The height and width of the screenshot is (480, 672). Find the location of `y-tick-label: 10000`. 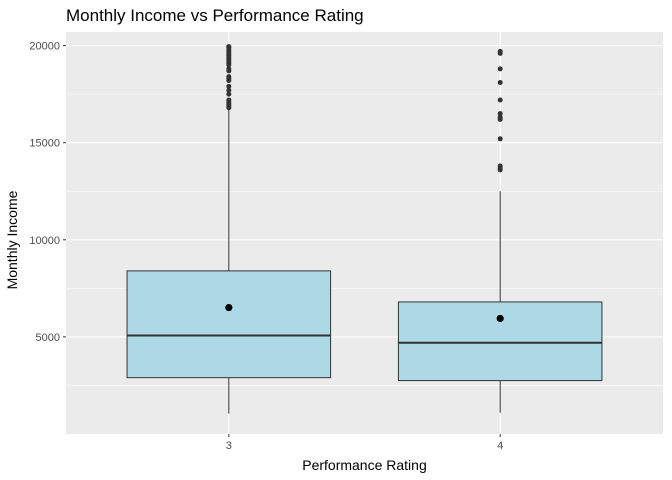

y-tick-label: 10000 is located at coordinates (44, 241).